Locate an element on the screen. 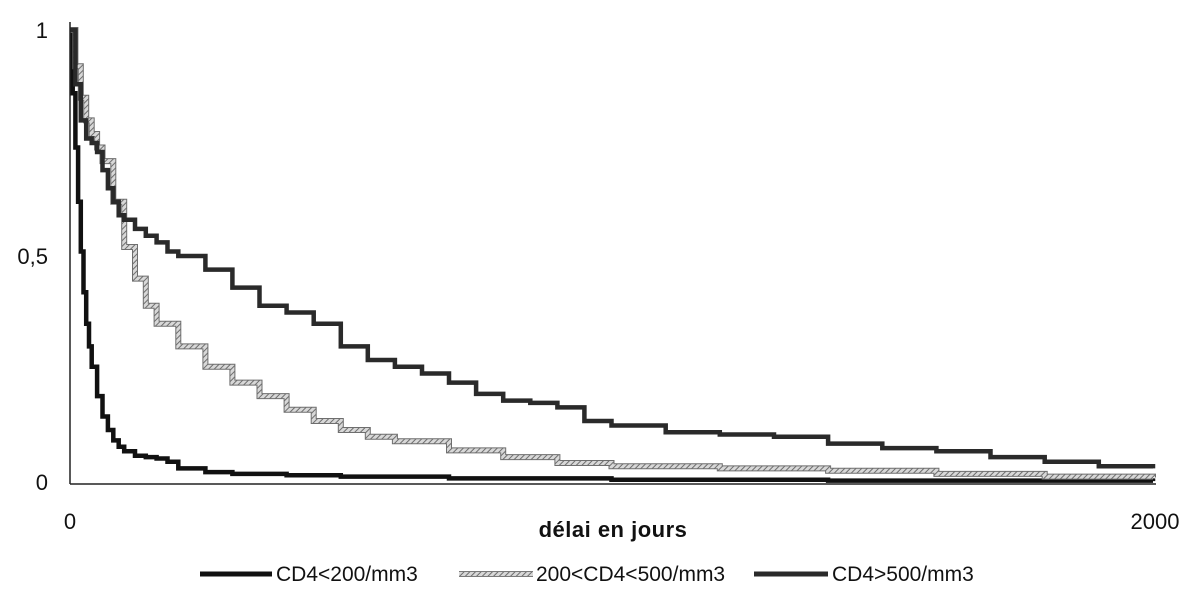 This screenshot has height=597, width=1186. x-tick-label: 2000 is located at coordinates (1155, 521).